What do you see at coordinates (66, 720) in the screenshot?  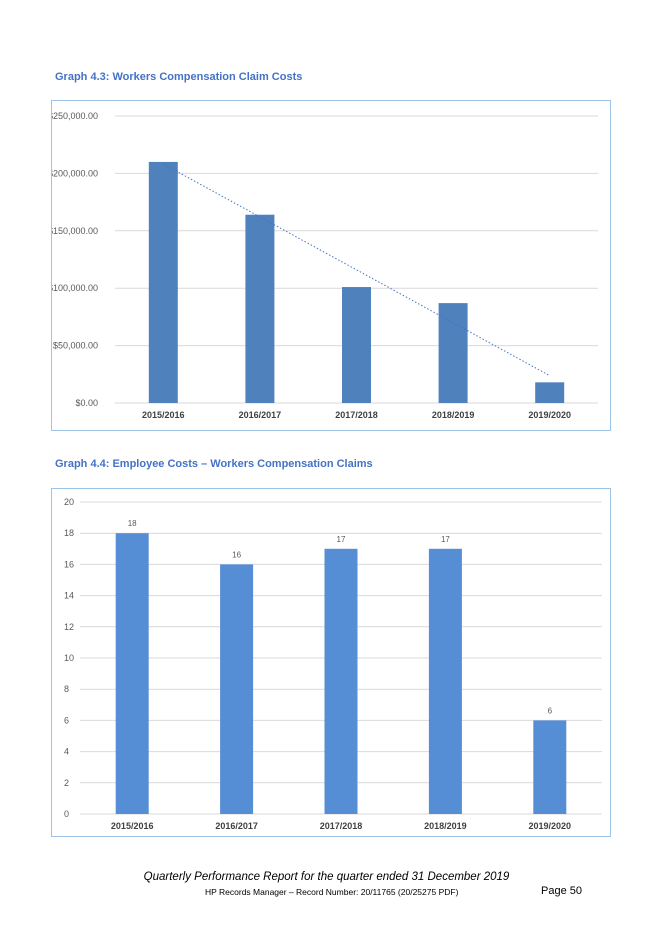 I see `y-tick-label: 6` at bounding box center [66, 720].